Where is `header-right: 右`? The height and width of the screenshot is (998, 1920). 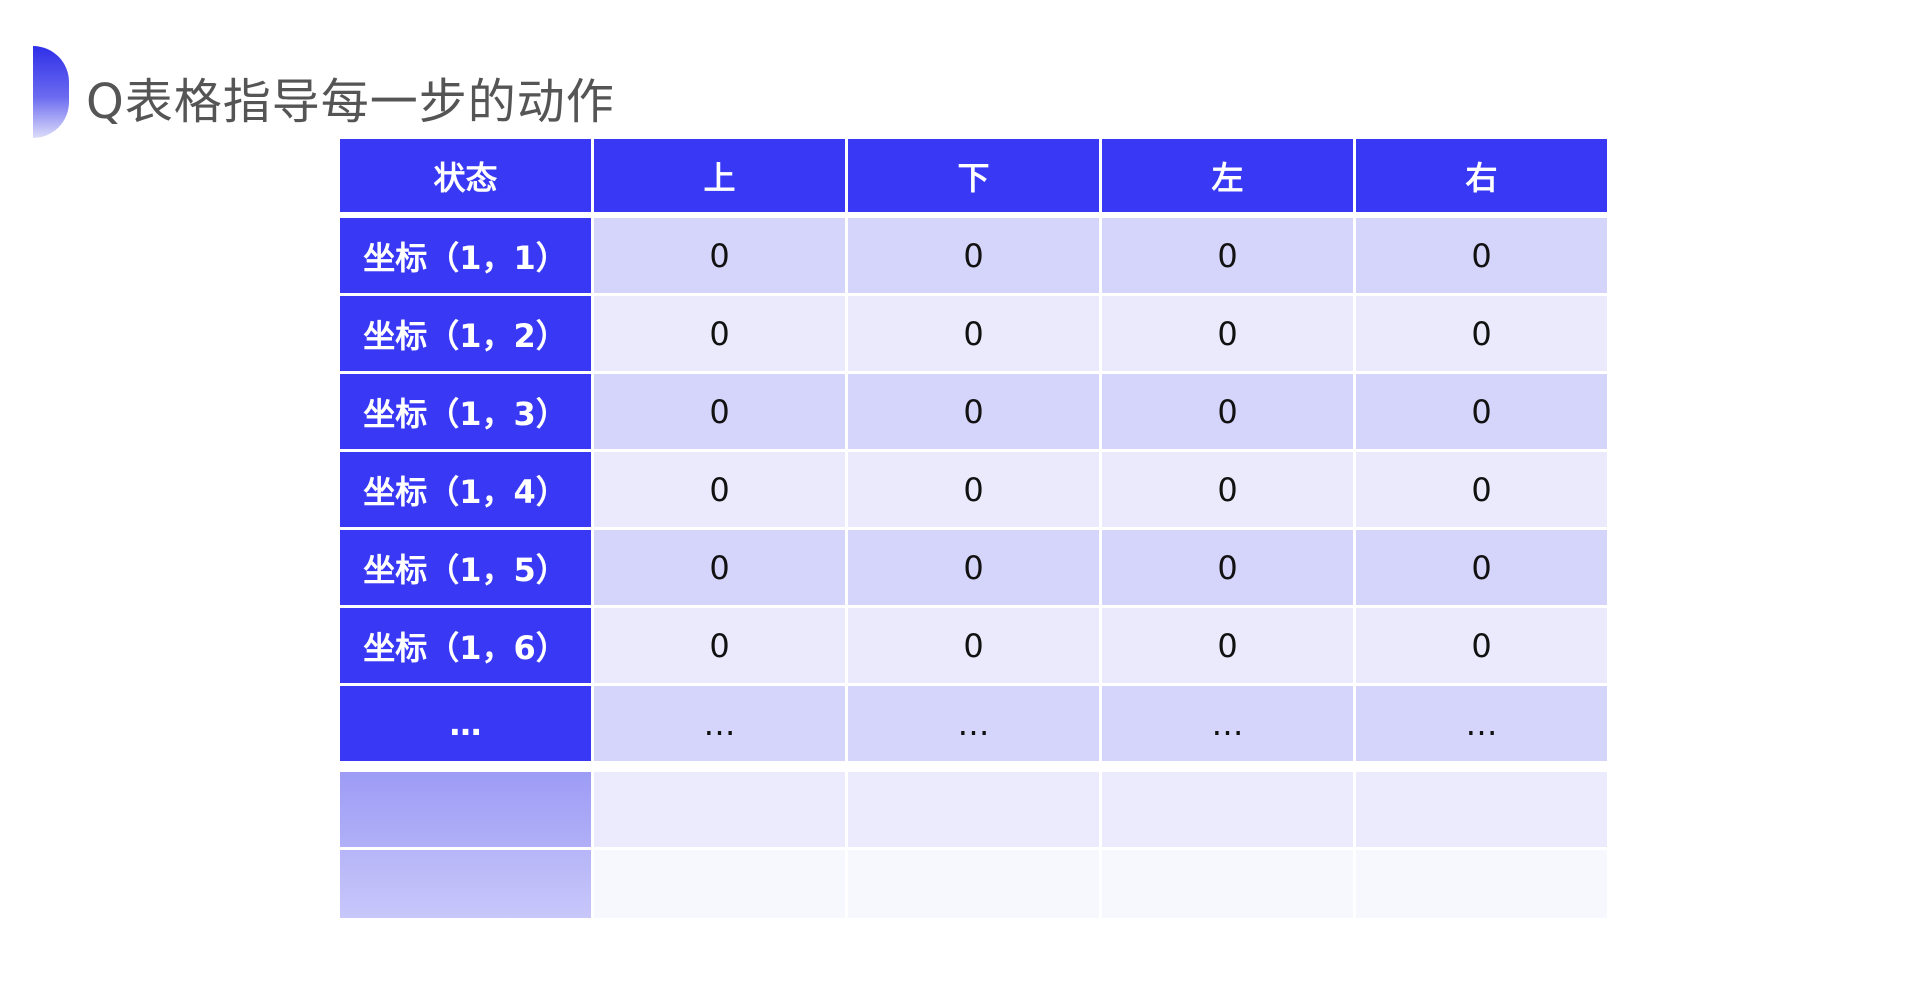
header-right: 右 is located at coordinates (1481, 175).